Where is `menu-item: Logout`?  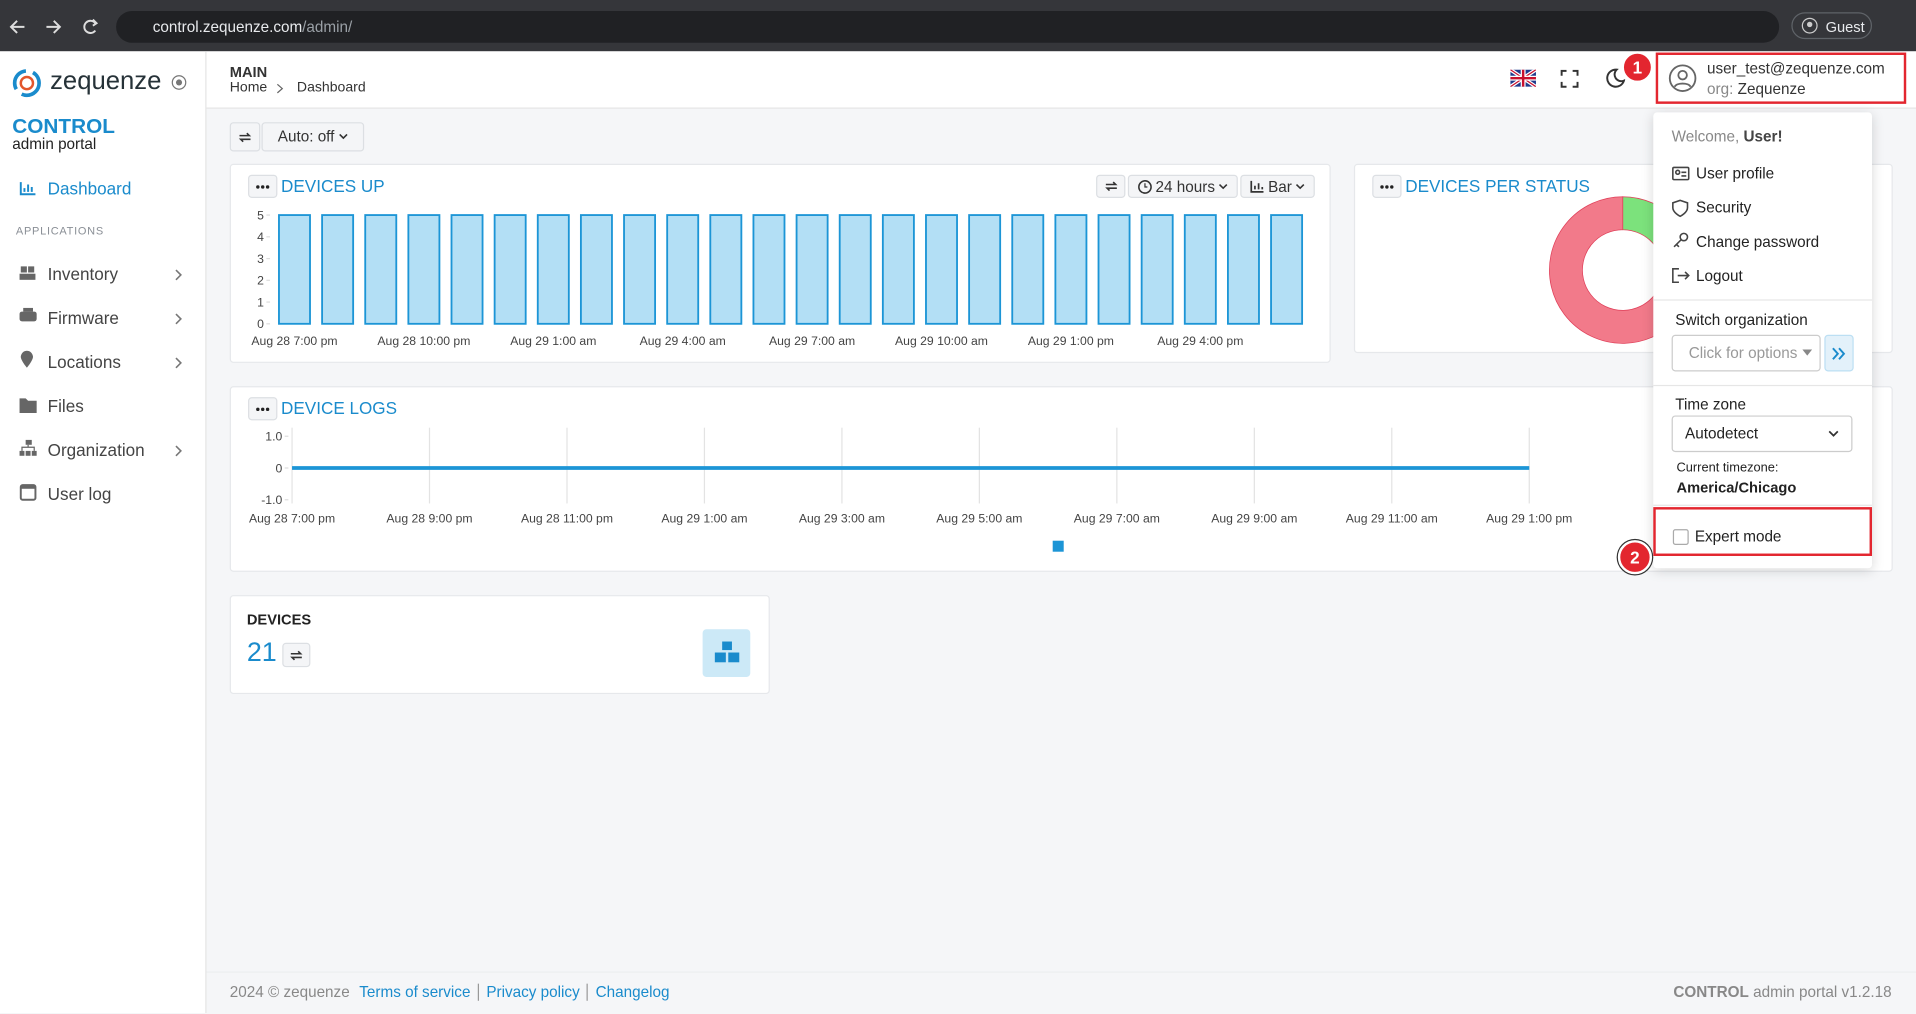 menu-item: Logout is located at coordinates (1719, 276).